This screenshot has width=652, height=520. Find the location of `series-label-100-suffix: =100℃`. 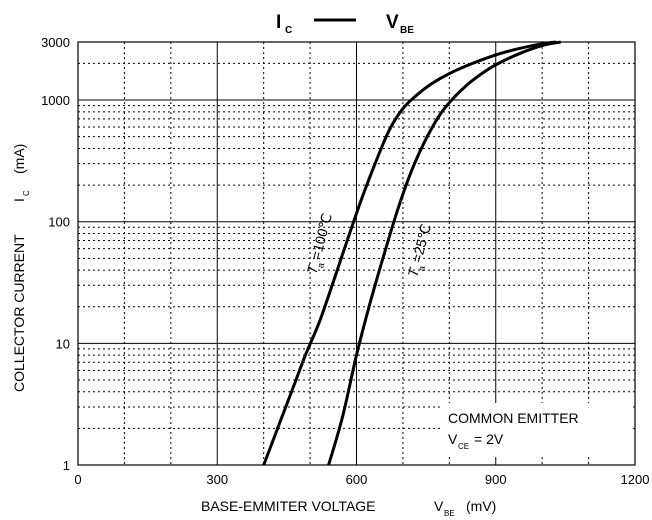

series-label-100-suffix: =100℃ is located at coordinates (321, 236).